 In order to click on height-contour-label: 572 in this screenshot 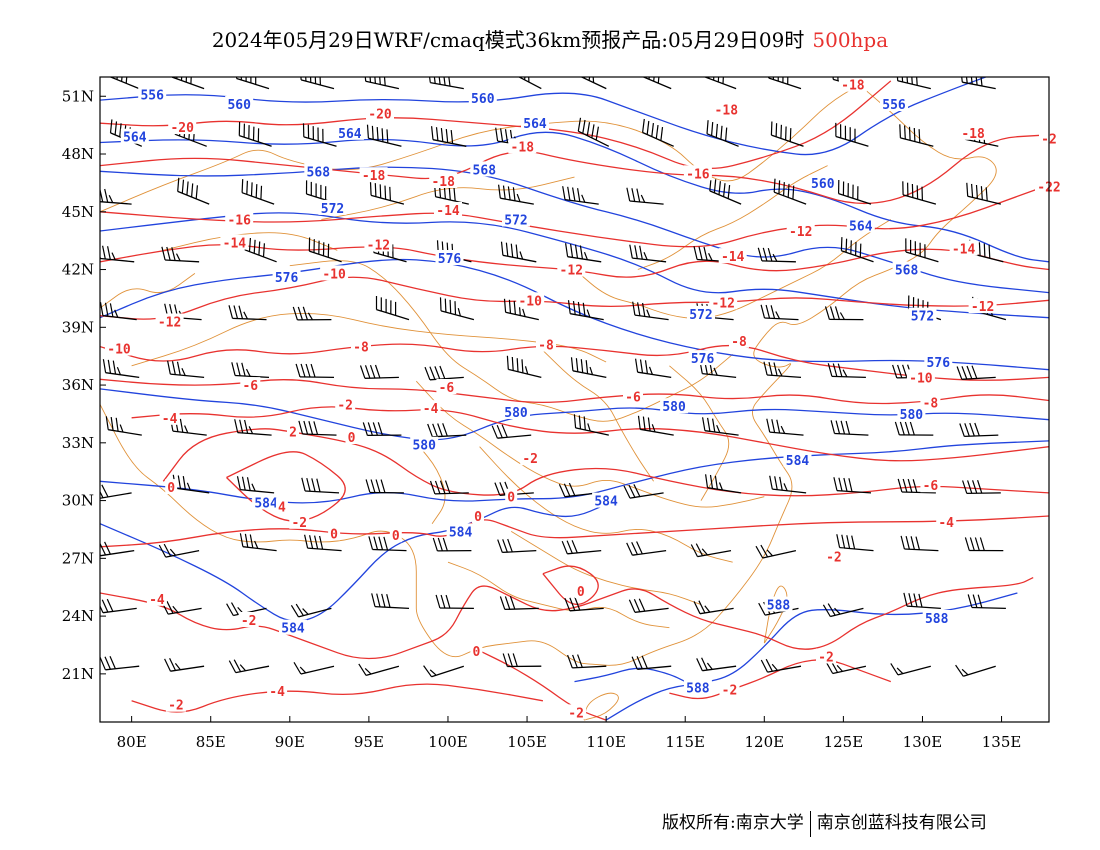, I will do `click(700, 315)`.